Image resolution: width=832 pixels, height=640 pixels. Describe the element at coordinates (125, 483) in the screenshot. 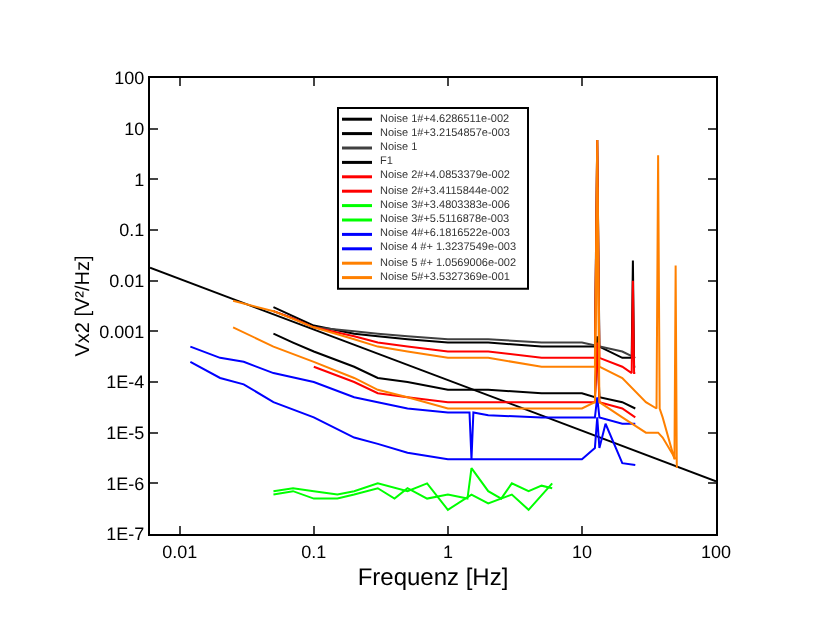

I see `y-tick-label: 1E-6` at that location.